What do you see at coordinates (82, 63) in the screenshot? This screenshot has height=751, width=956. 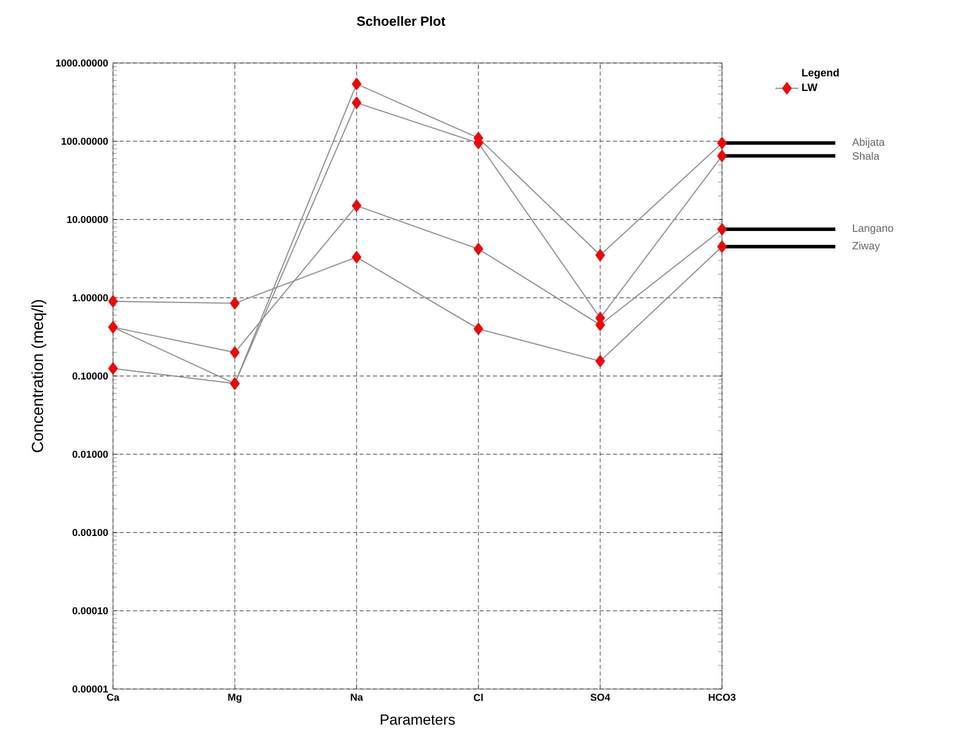 I see `y-tick-label: 1000.00000` at bounding box center [82, 63].